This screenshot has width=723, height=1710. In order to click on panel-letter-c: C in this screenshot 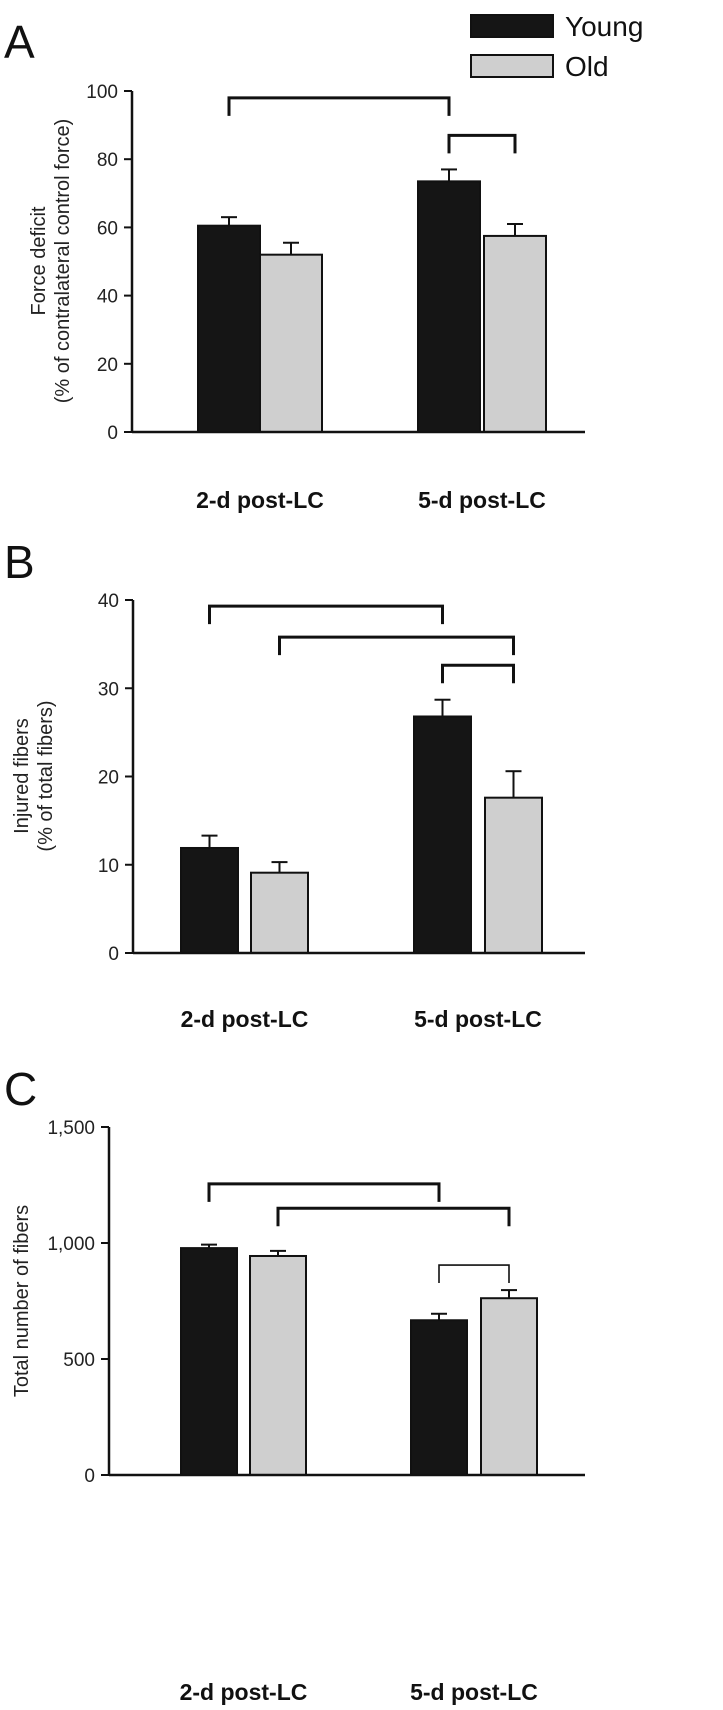, I will do `click(20, 1089)`.